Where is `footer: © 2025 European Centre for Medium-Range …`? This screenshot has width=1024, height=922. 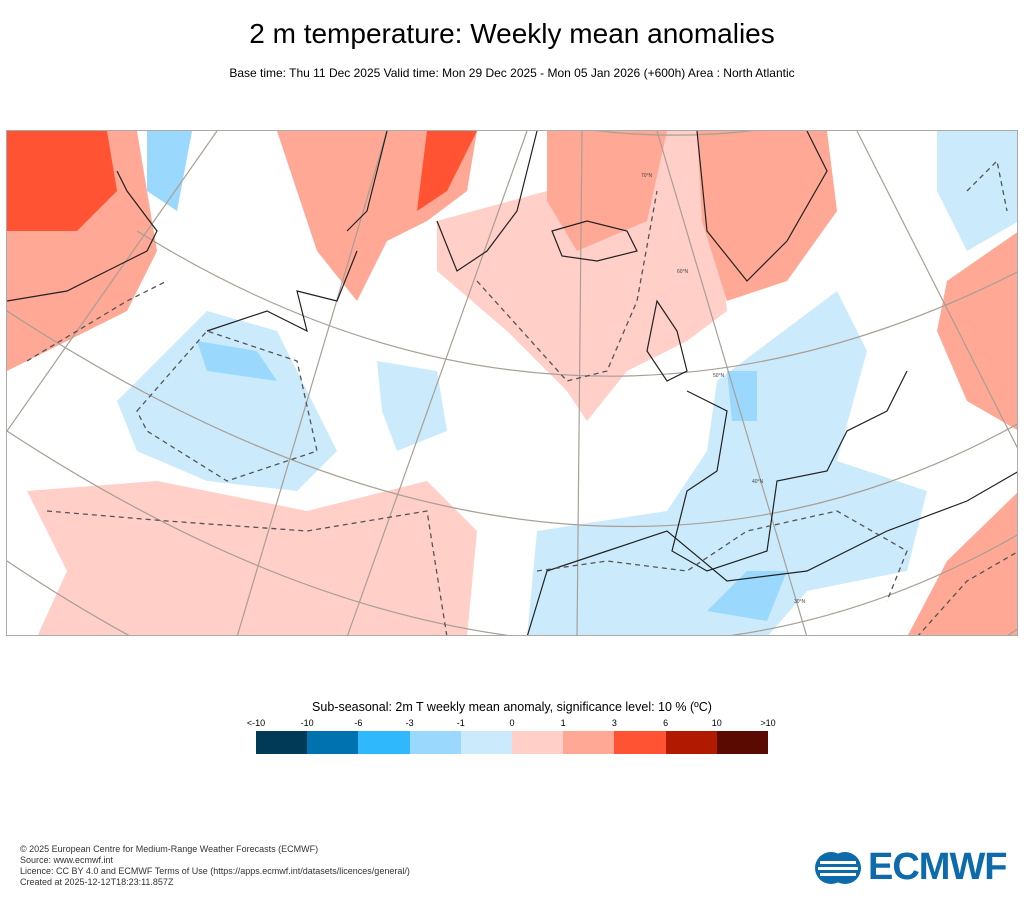
footer: © 2025 European Centre for Medium-Range … is located at coordinates (215, 866).